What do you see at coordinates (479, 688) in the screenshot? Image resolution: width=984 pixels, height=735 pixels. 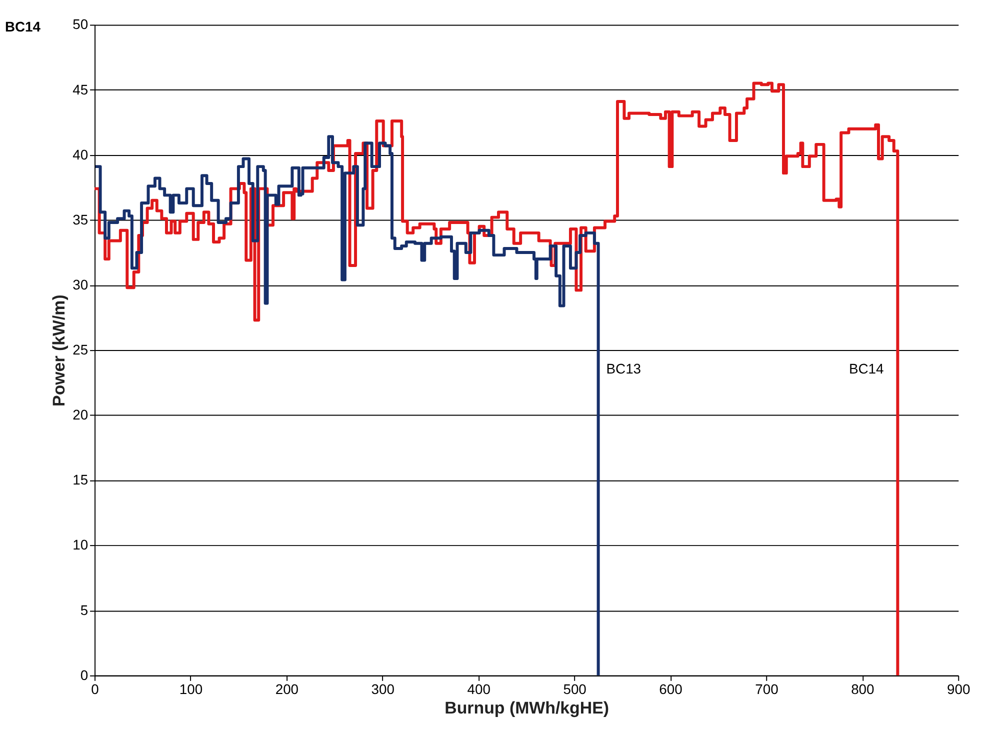 I see `x-tick-label: 400` at bounding box center [479, 688].